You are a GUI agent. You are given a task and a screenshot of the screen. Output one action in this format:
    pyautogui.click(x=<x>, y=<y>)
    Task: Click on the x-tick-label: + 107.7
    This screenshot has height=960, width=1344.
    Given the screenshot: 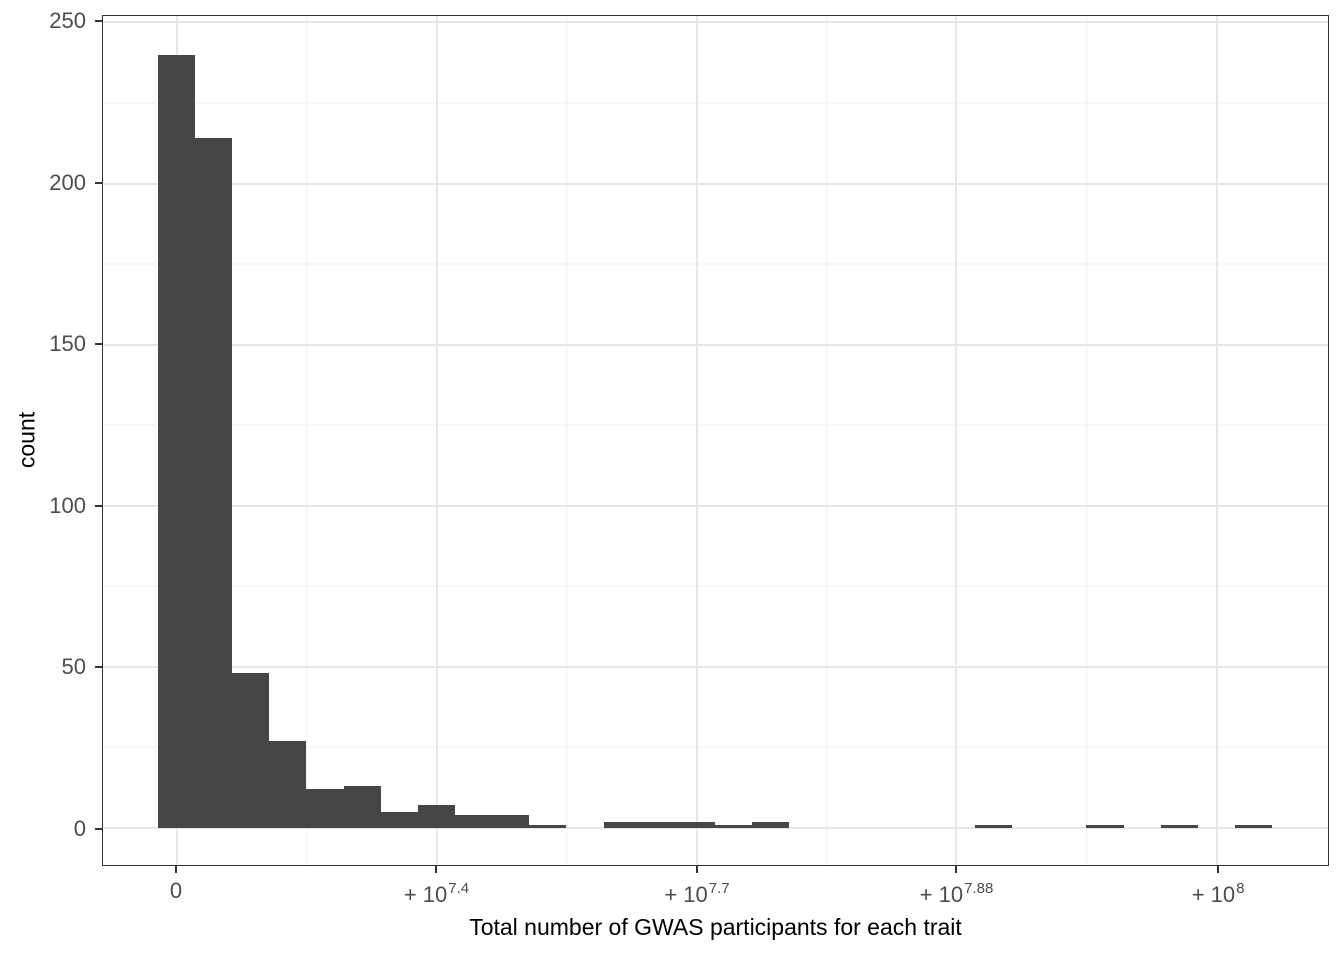 What is the action you would take?
    pyautogui.click(x=697, y=894)
    